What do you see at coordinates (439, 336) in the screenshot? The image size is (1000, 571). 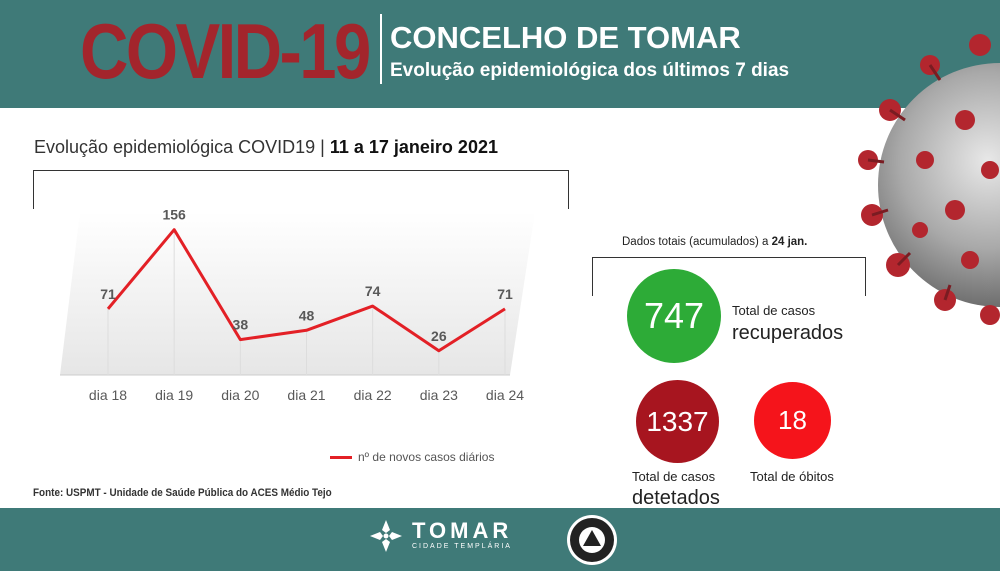 I see `data-label: 26` at bounding box center [439, 336].